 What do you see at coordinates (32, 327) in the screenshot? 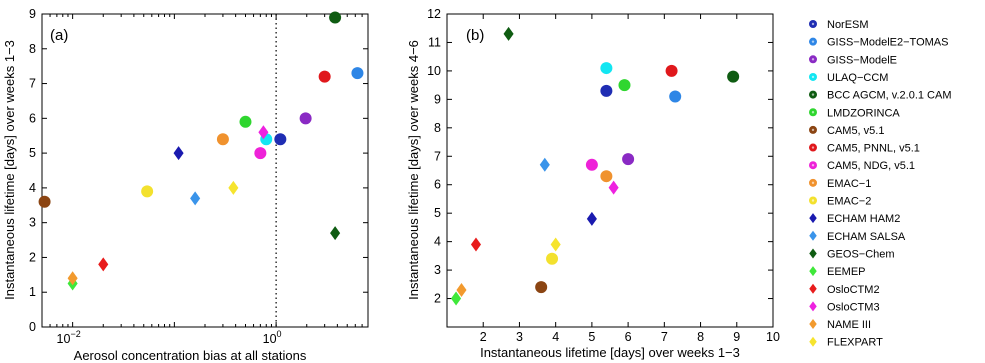
I see `panel-a-ytick-label: 0` at bounding box center [32, 327].